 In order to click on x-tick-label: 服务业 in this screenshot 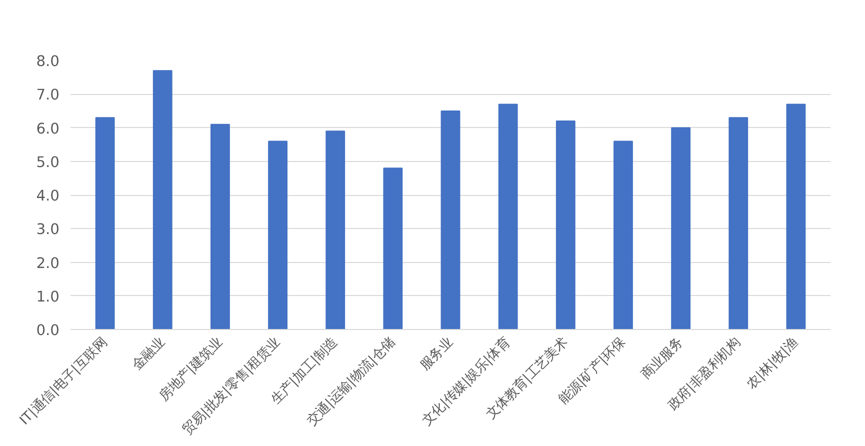, I will do `click(437, 354)`.